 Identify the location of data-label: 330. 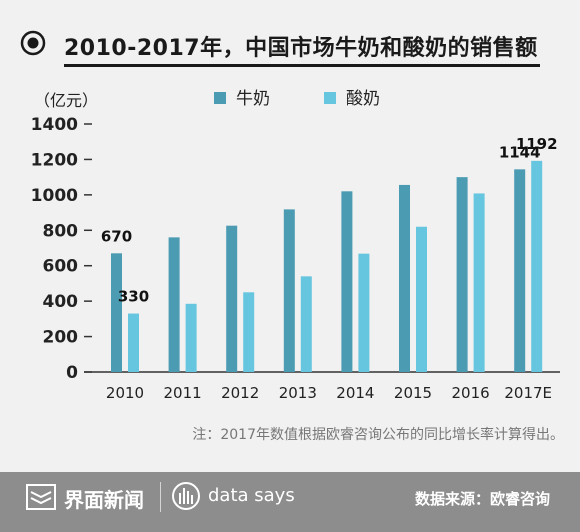
(133, 297).